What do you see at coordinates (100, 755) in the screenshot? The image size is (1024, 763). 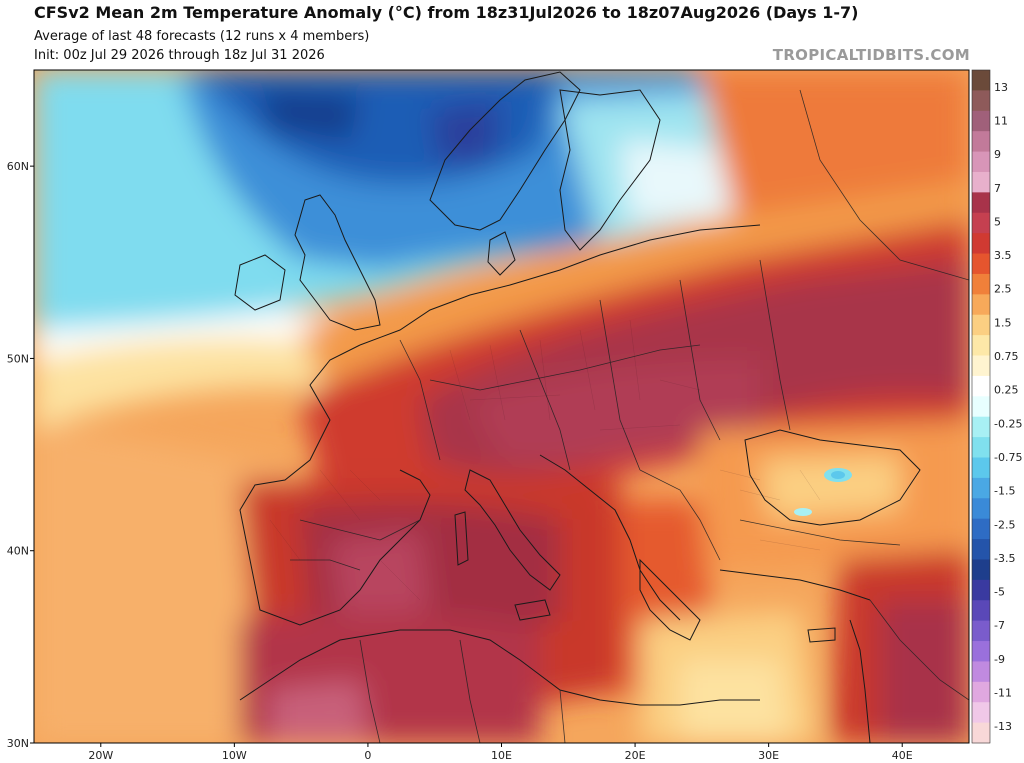 I see `lon-tick-label: 20W` at bounding box center [100, 755].